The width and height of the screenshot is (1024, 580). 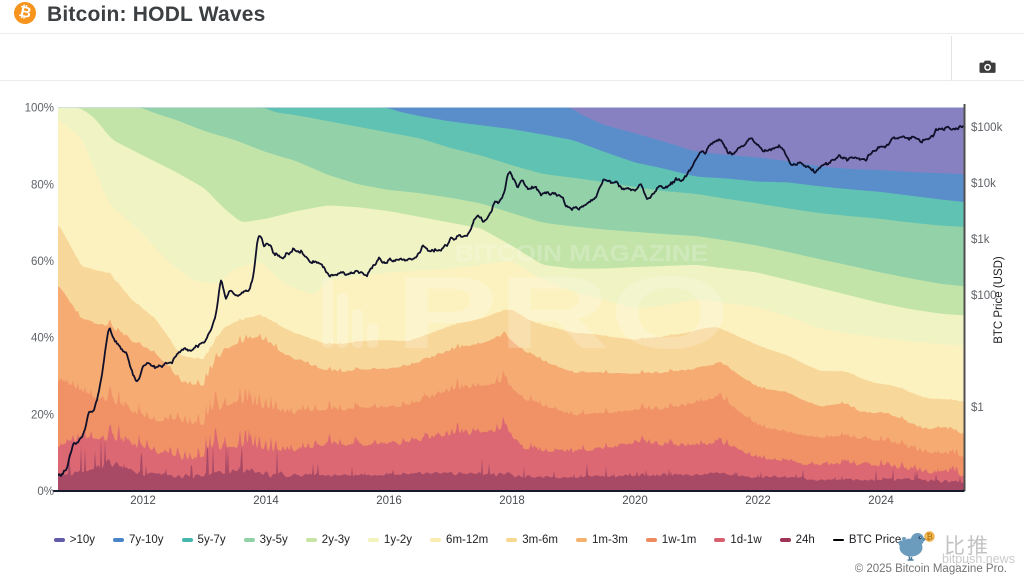 I want to click on svg-text: 2022, so click(x=758, y=501).